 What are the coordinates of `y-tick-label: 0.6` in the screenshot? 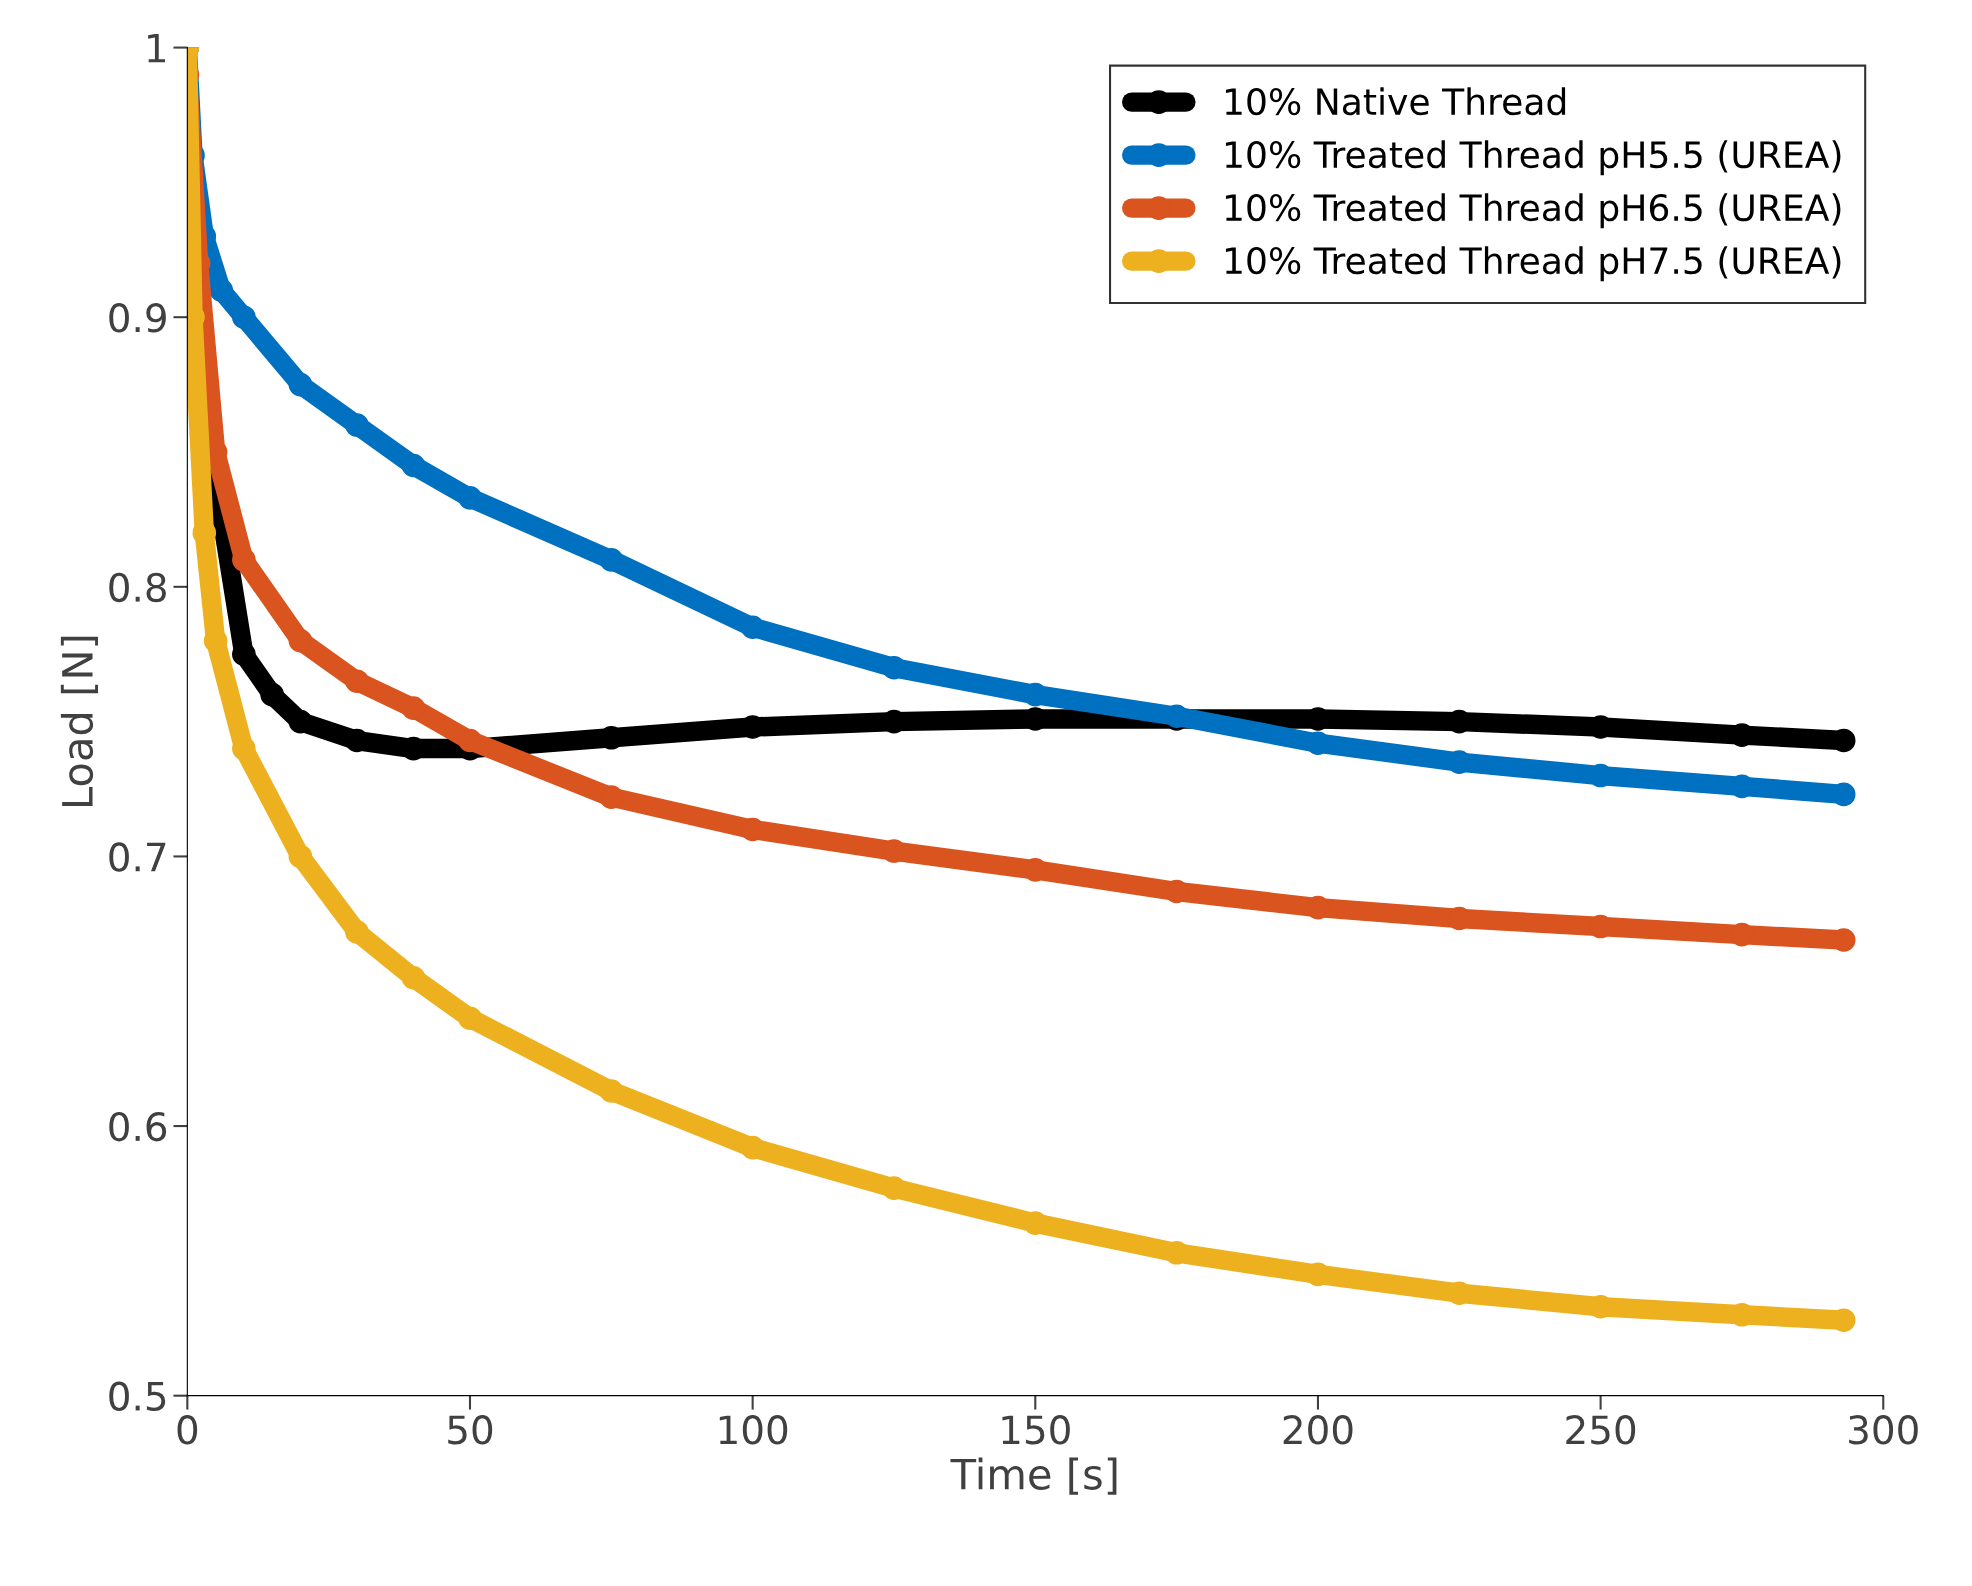 It's located at (138, 1126).